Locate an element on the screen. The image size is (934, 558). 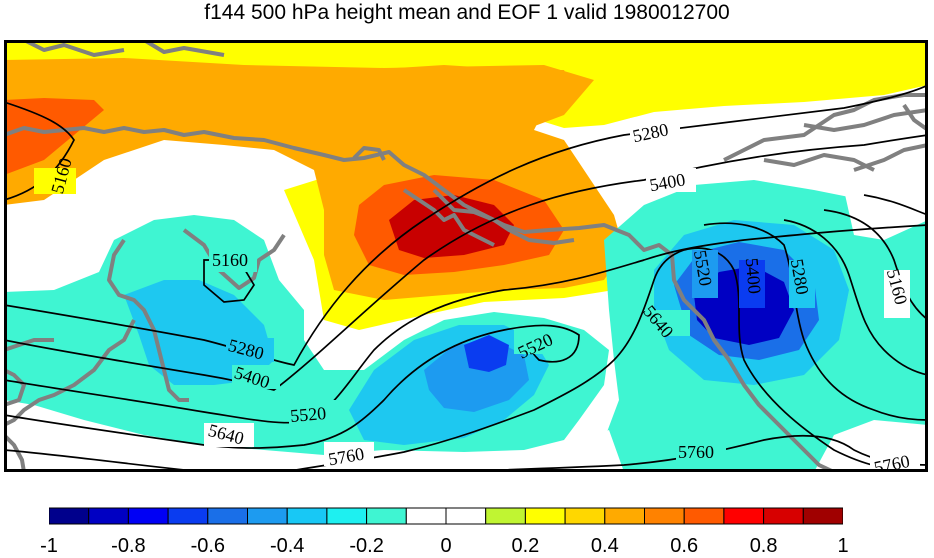
positive-region-west-red is located at coordinates (54, 136).